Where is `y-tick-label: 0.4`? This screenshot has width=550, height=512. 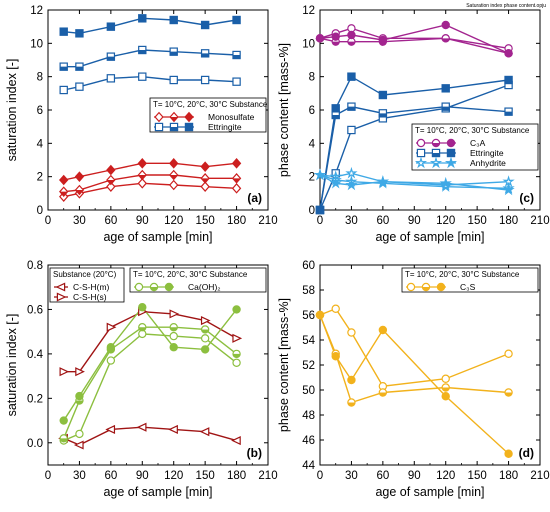 y-tick-label: 0.4 is located at coordinates (35, 355).